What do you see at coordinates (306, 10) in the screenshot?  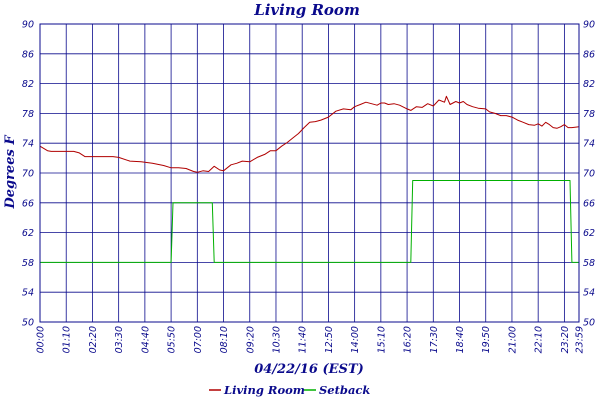 I see `chart-title: Living Room` at bounding box center [306, 10].